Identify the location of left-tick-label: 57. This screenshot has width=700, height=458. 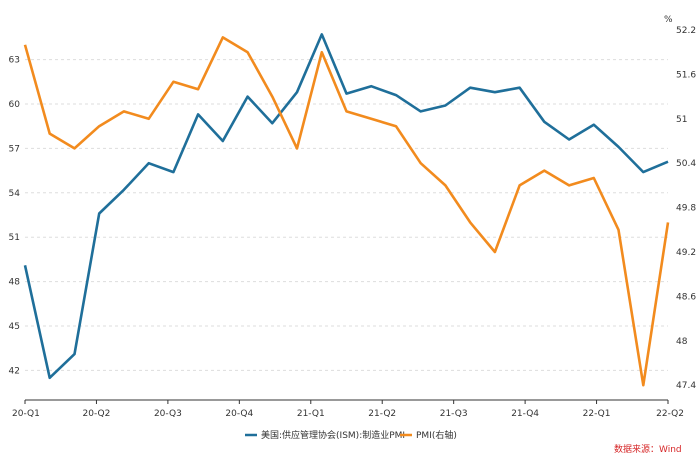
(14, 149).